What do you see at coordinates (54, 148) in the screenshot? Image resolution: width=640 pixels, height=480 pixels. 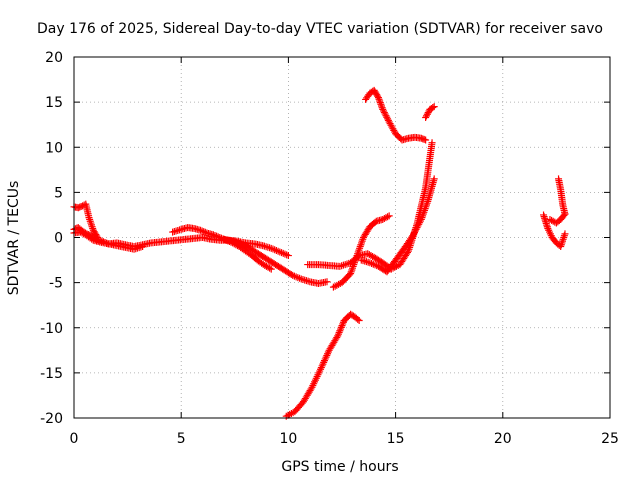 I see `y-tick-label: 10` at bounding box center [54, 148].